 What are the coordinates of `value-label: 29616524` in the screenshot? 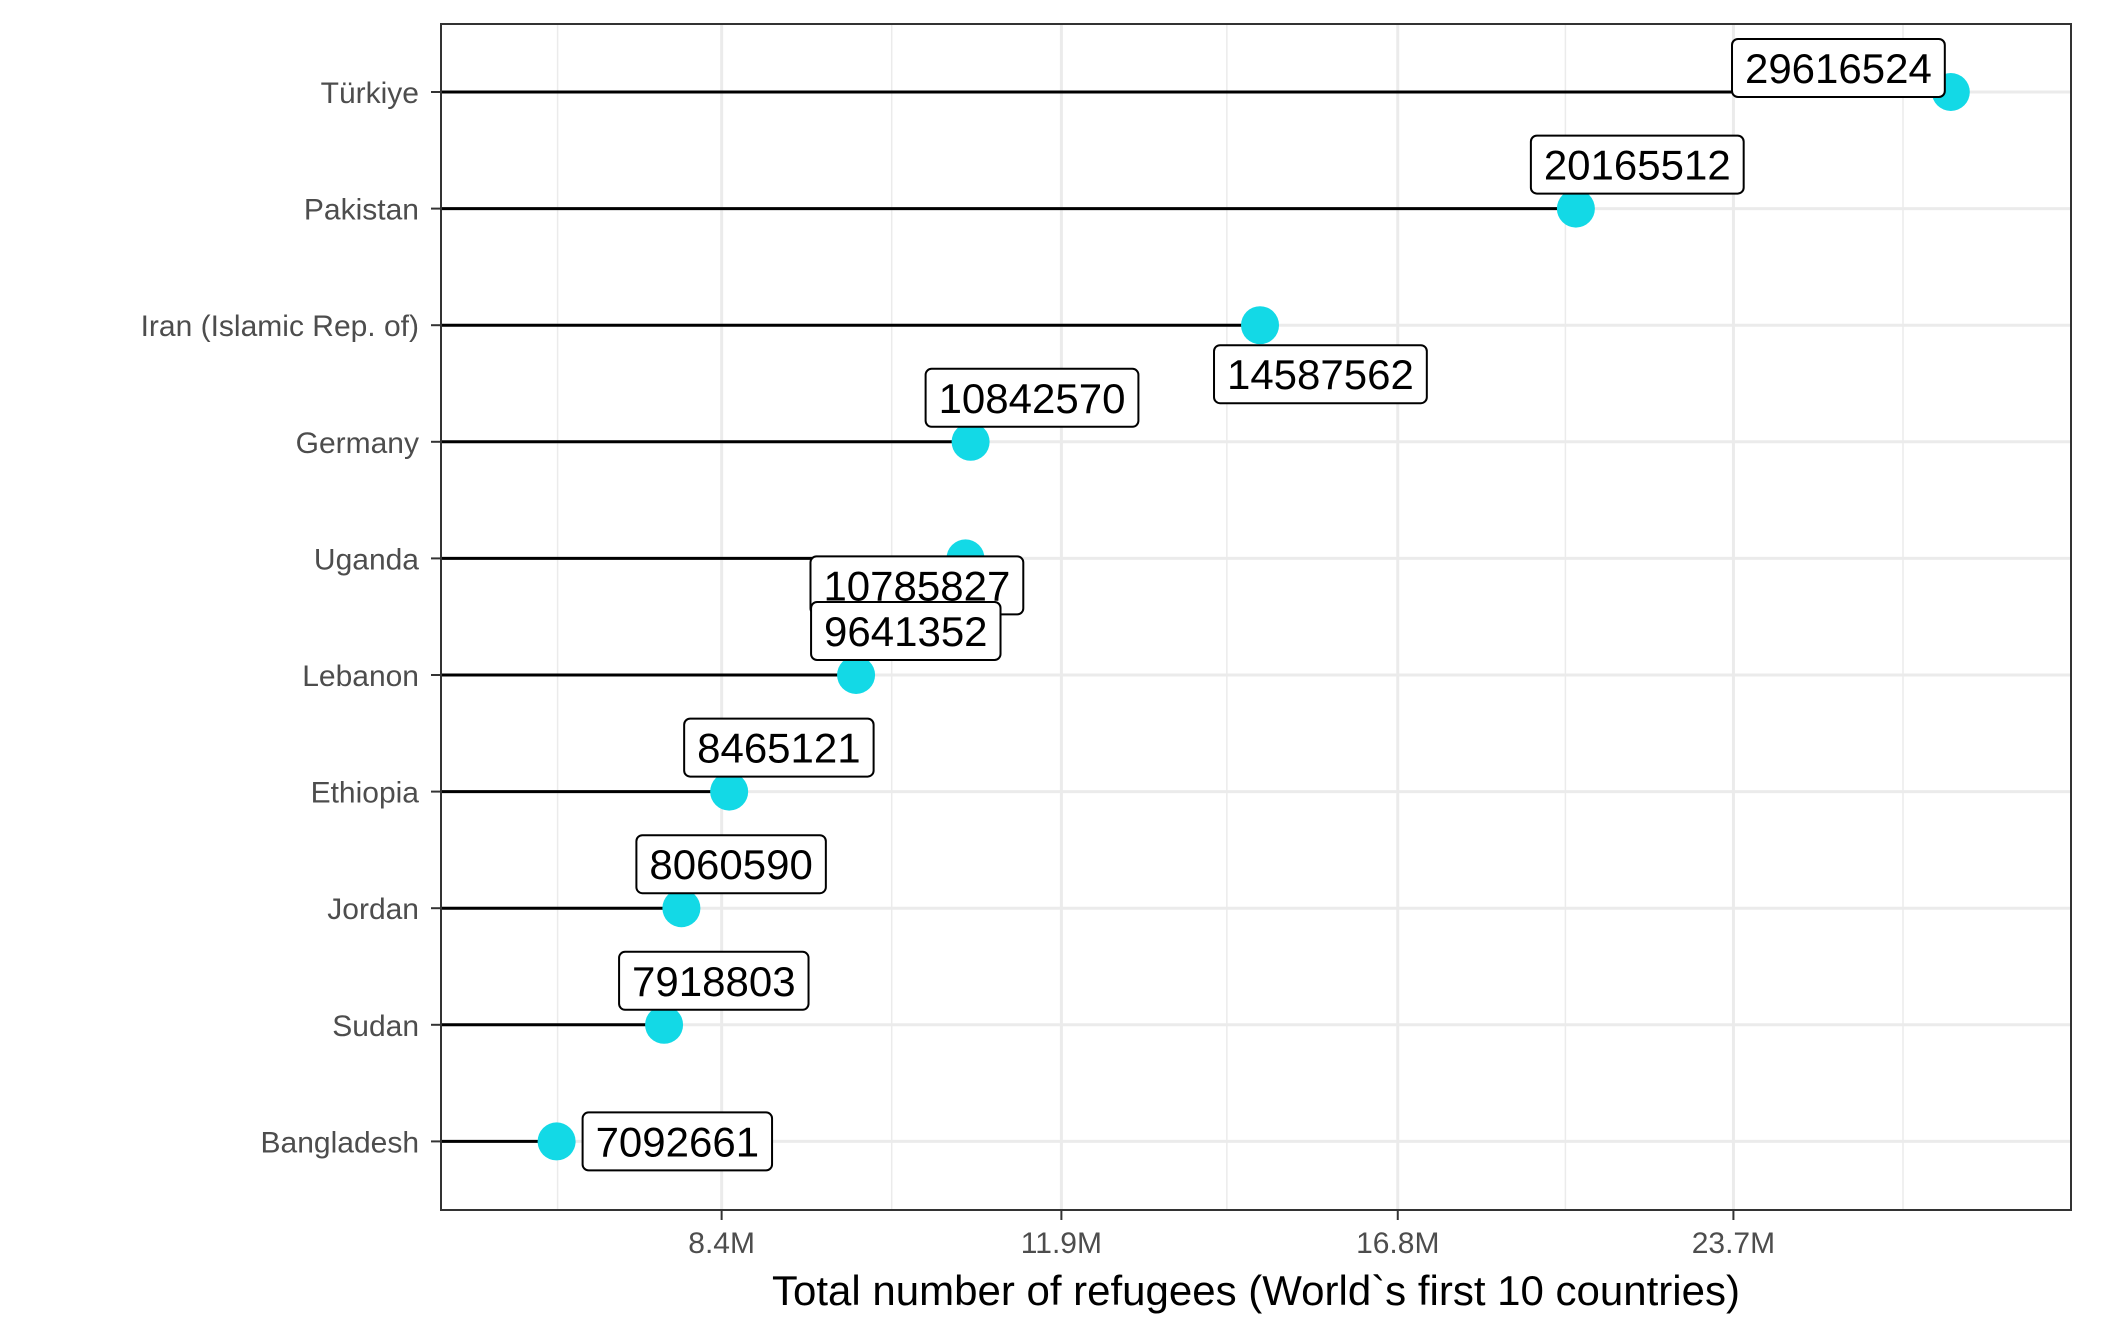 It's located at (1838, 68).